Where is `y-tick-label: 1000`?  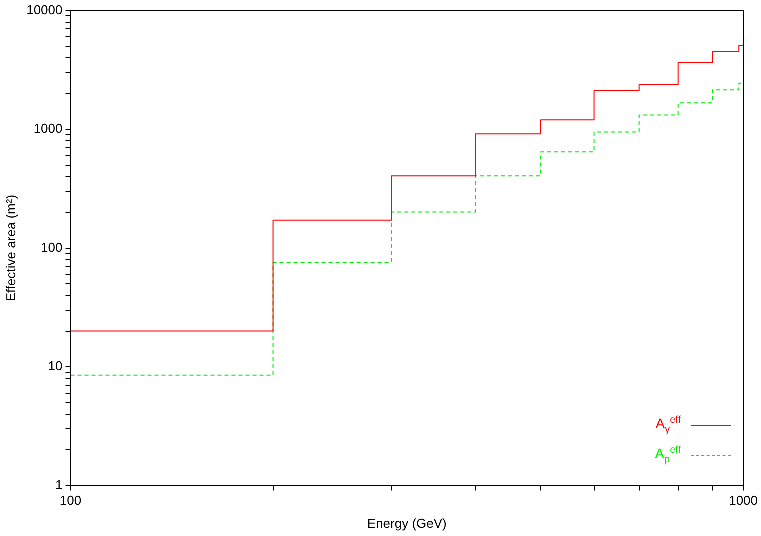 y-tick-label: 1000 is located at coordinates (48, 128).